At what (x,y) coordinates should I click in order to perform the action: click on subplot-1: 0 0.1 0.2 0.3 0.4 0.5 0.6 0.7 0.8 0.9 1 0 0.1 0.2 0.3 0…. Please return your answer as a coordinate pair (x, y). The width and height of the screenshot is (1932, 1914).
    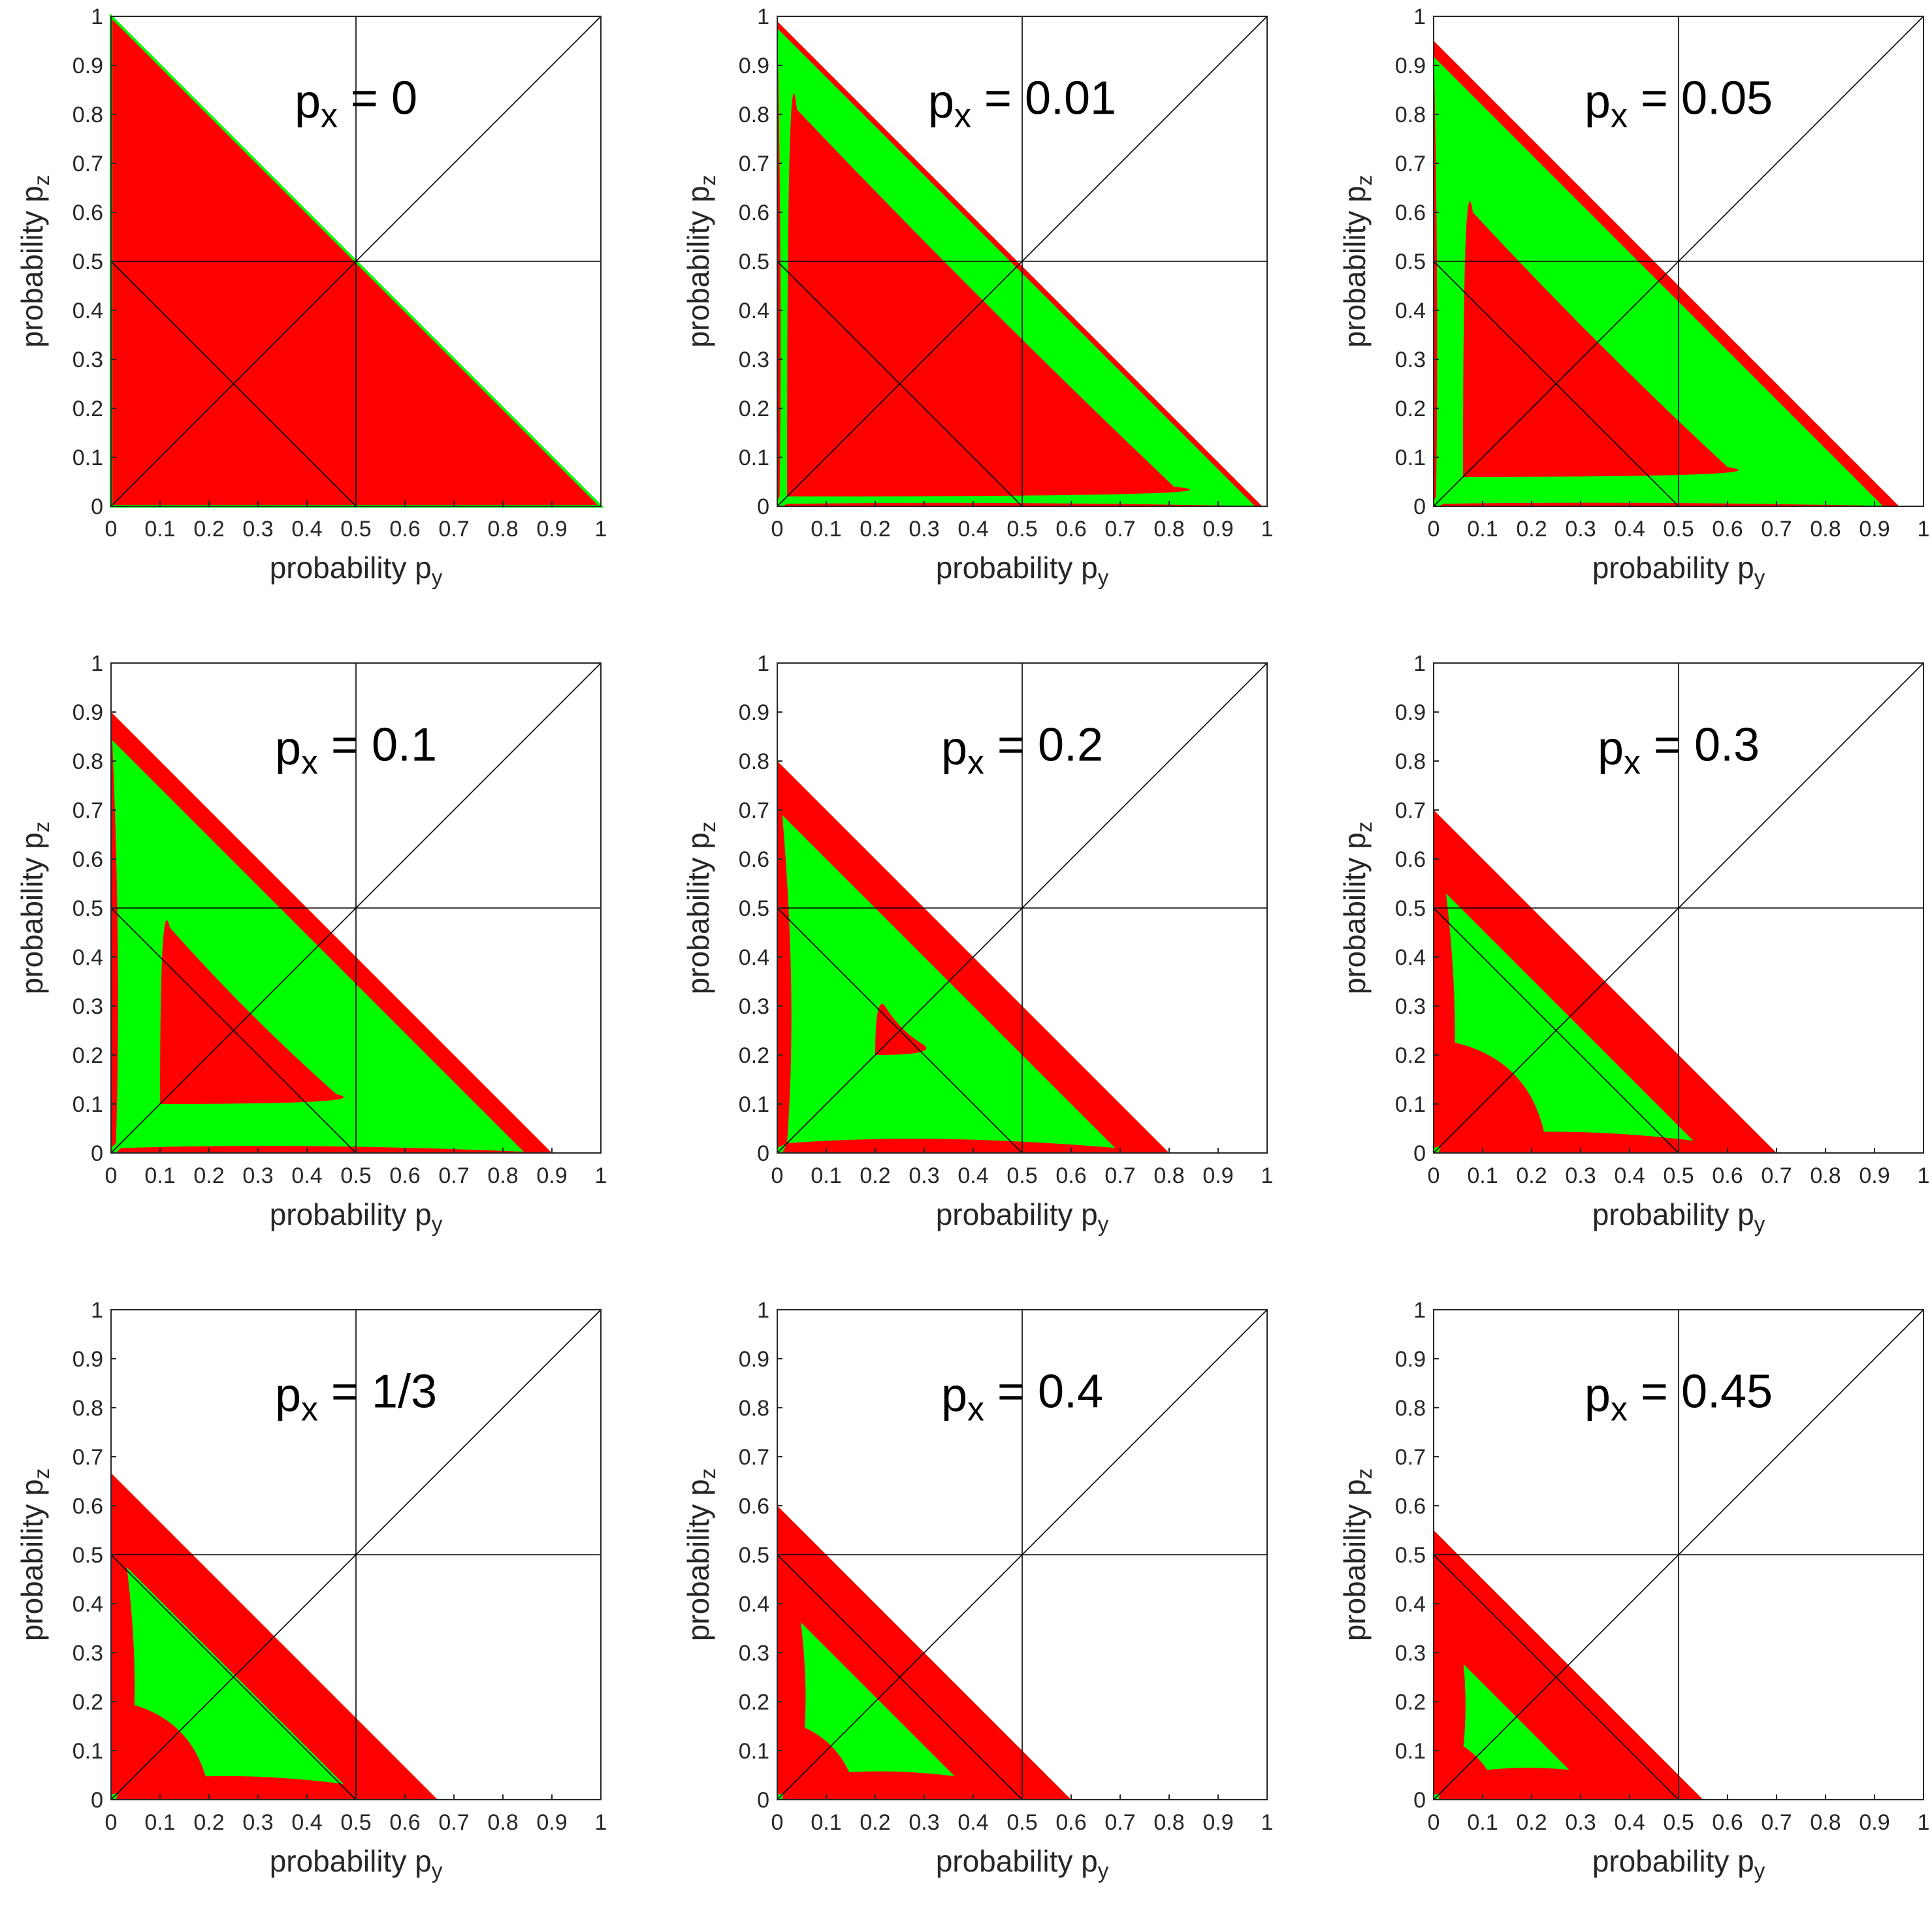
    Looking at the image, I should click on (311, 297).